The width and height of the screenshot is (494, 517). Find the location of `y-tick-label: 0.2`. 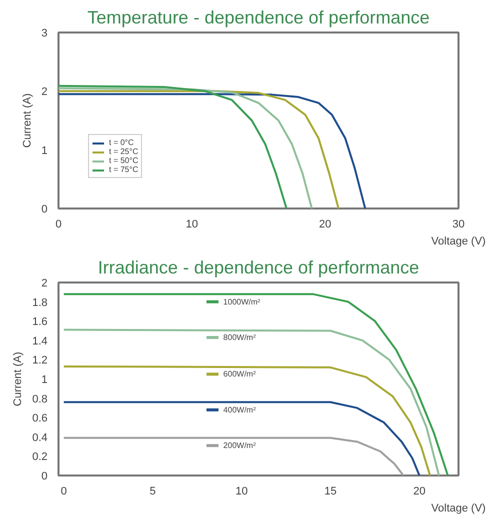

y-tick-label: 0.2 is located at coordinates (40, 457).